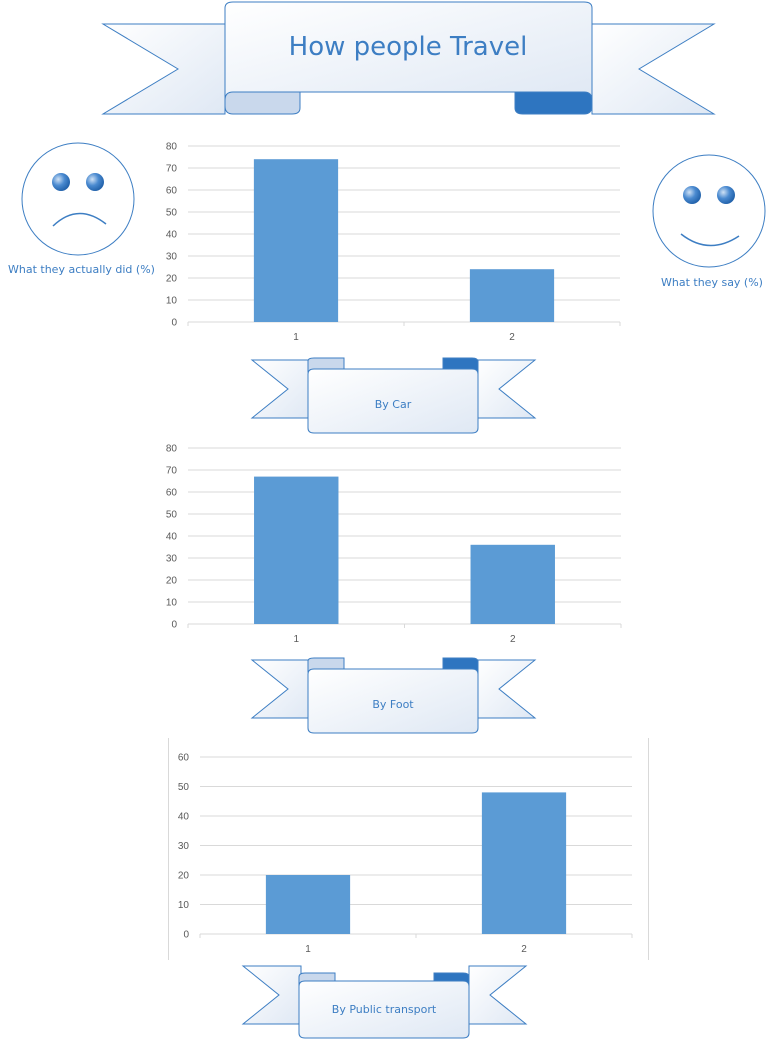  Describe the element at coordinates (393, 704) in the screenshot. I see `foot-label: By Foot` at that location.